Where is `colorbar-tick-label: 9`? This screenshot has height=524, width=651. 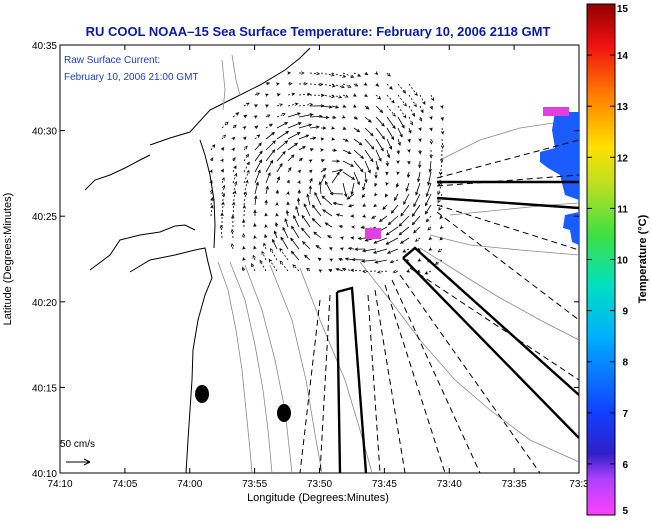
colorbar-tick-label: 9 is located at coordinates (625, 312).